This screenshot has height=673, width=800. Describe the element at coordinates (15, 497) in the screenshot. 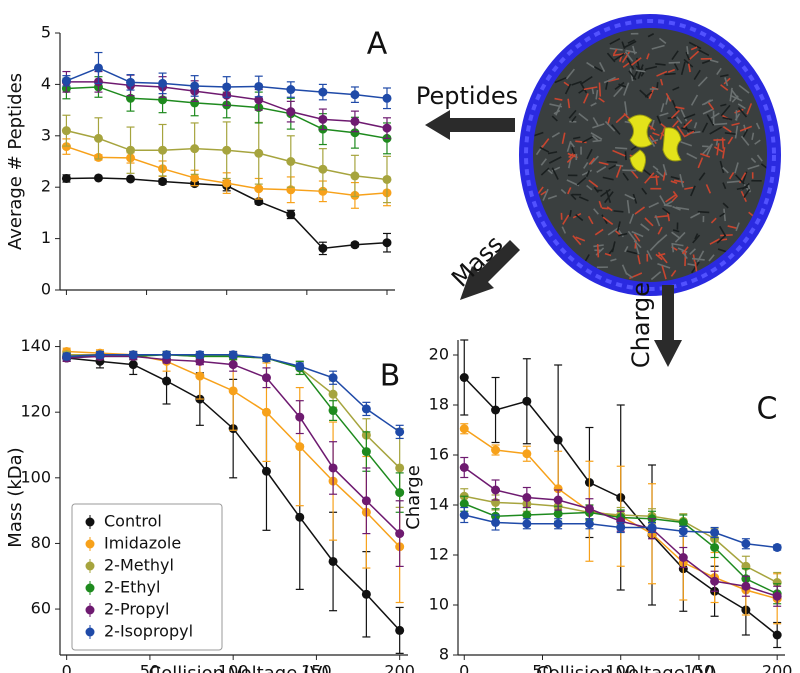

I see `y-axis-title: Mass (kDa)` at that location.